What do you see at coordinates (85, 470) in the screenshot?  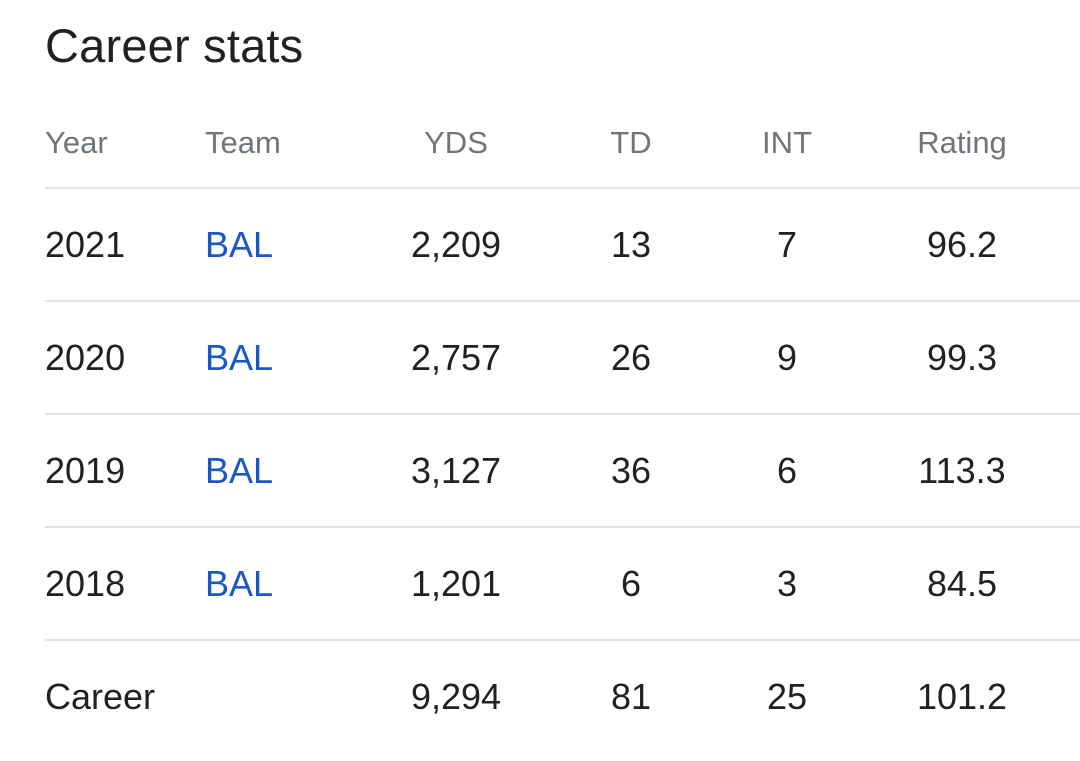 I see `year-cell: 2019` at bounding box center [85, 470].